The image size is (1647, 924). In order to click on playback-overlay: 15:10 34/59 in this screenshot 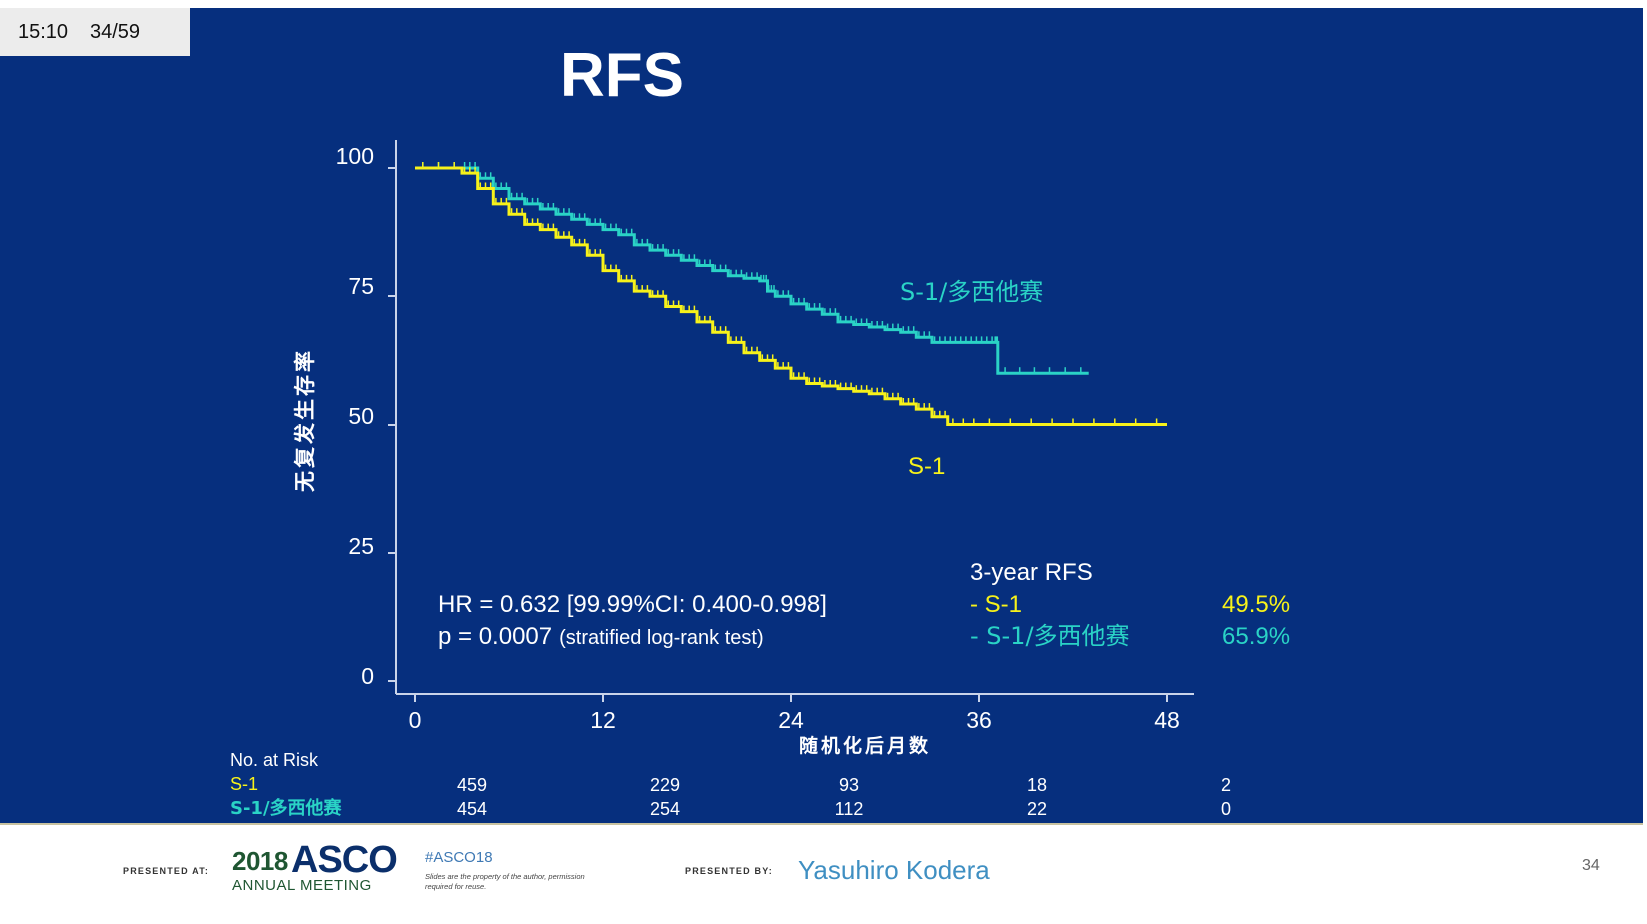, I will do `click(95, 32)`.